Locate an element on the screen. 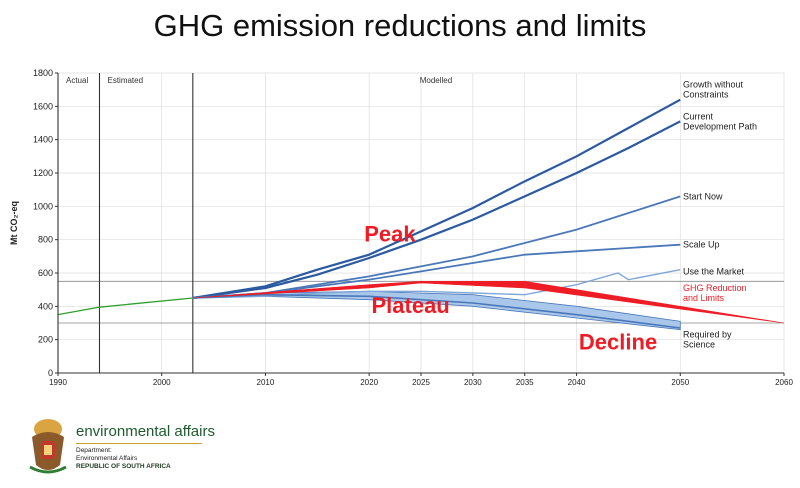 The image size is (800, 488). annotation-decline: Decline is located at coordinates (618, 342).